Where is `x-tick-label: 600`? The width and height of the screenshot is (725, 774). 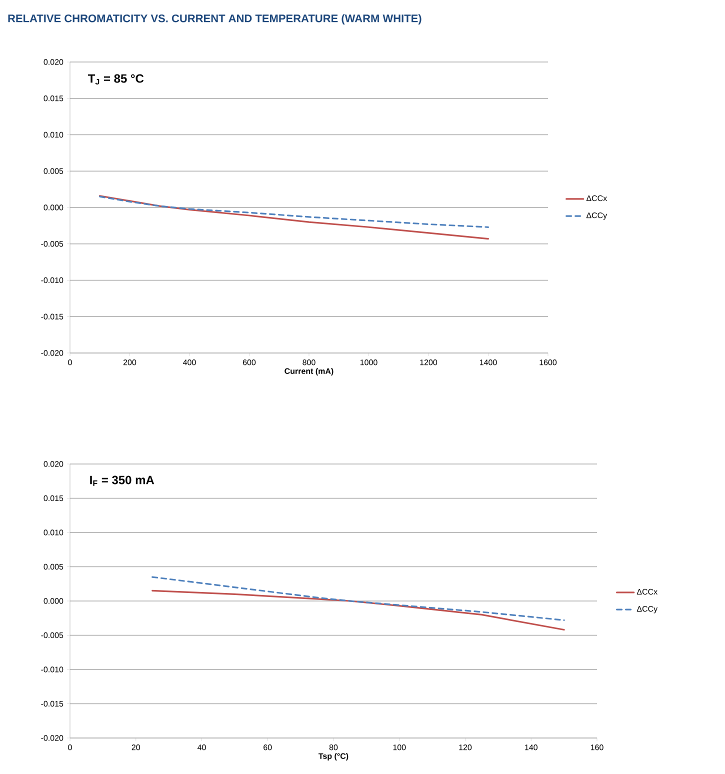
x-tick-label: 600 is located at coordinates (249, 363).